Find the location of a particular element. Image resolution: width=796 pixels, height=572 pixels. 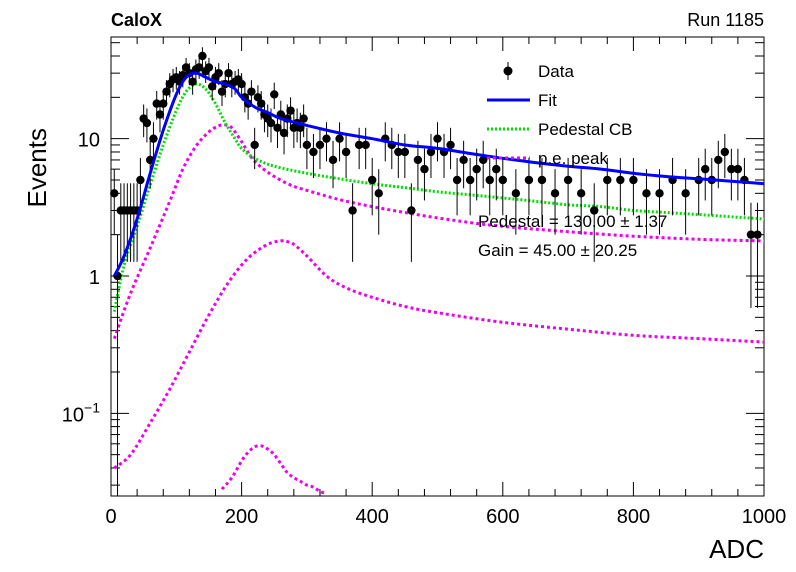

x-tick-label: 1000 is located at coordinates (764, 517).